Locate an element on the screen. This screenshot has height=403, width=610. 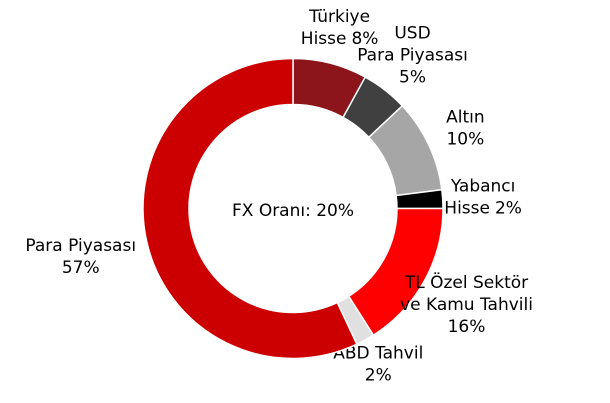
label-name: Türkiye is located at coordinates (339, 17).